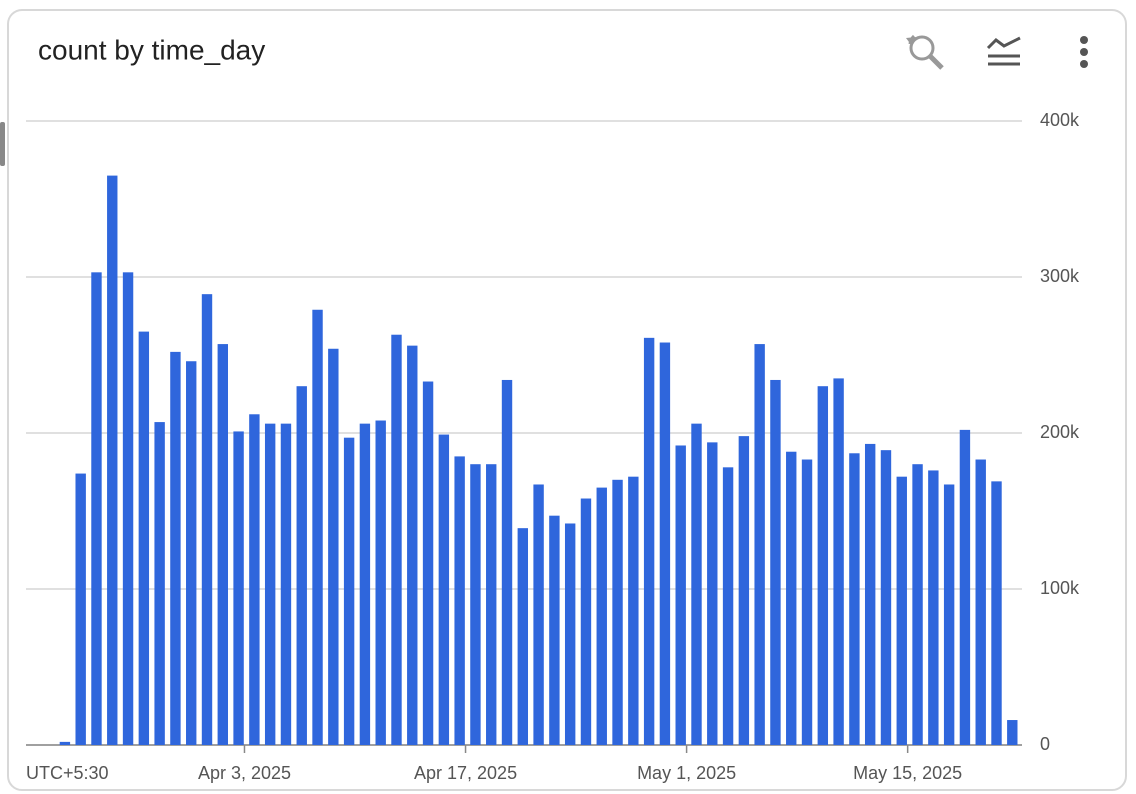 This screenshot has height=794, width=1136. I want to click on resize-handle, so click(2, 144).